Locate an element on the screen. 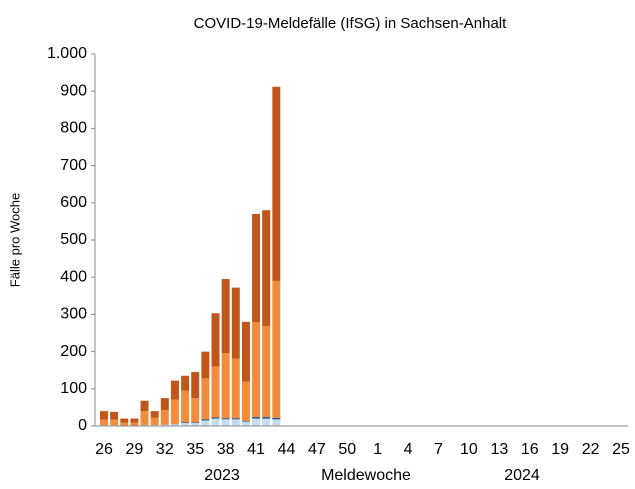  x-tick-label: 47 is located at coordinates (317, 449).